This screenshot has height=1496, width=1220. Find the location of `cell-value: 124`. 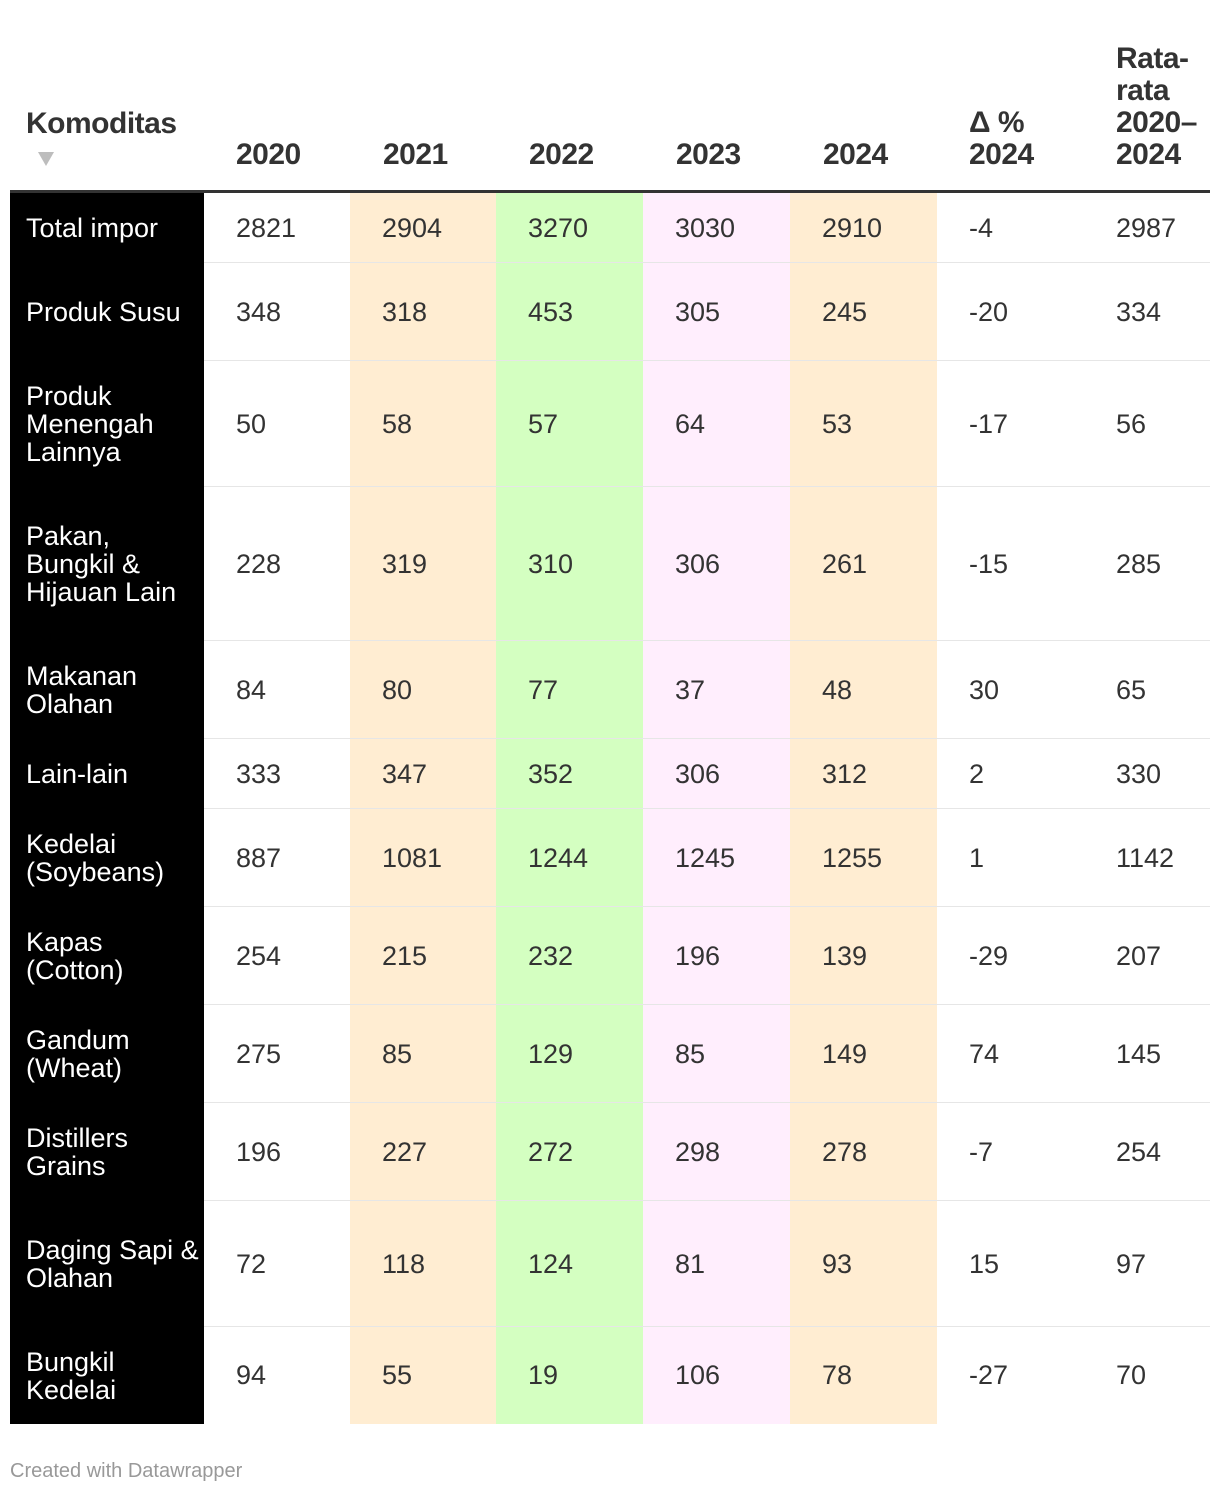

cell-value: 124 is located at coordinates (551, 1263).